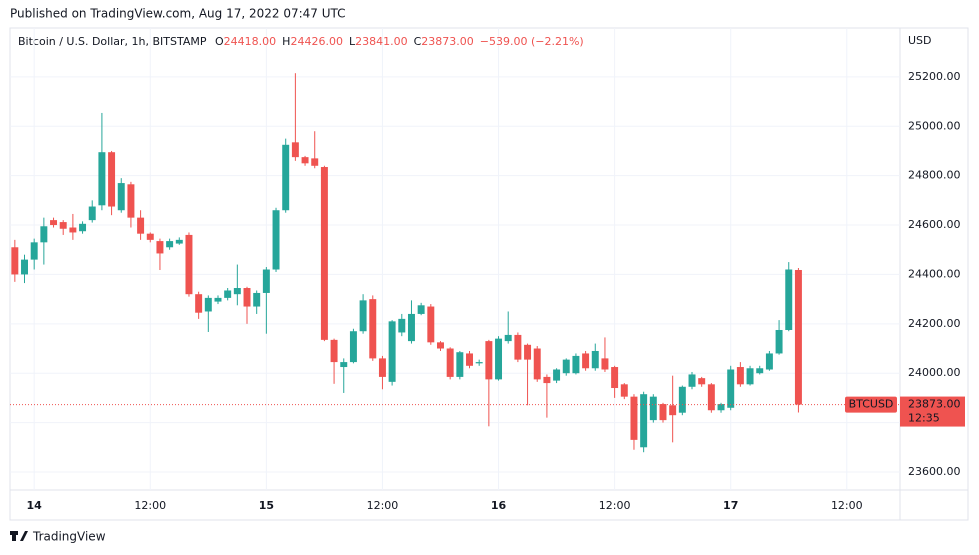 This screenshot has height=555, width=979. What do you see at coordinates (69, 537) in the screenshot?
I see `brand: TradingView` at bounding box center [69, 537].